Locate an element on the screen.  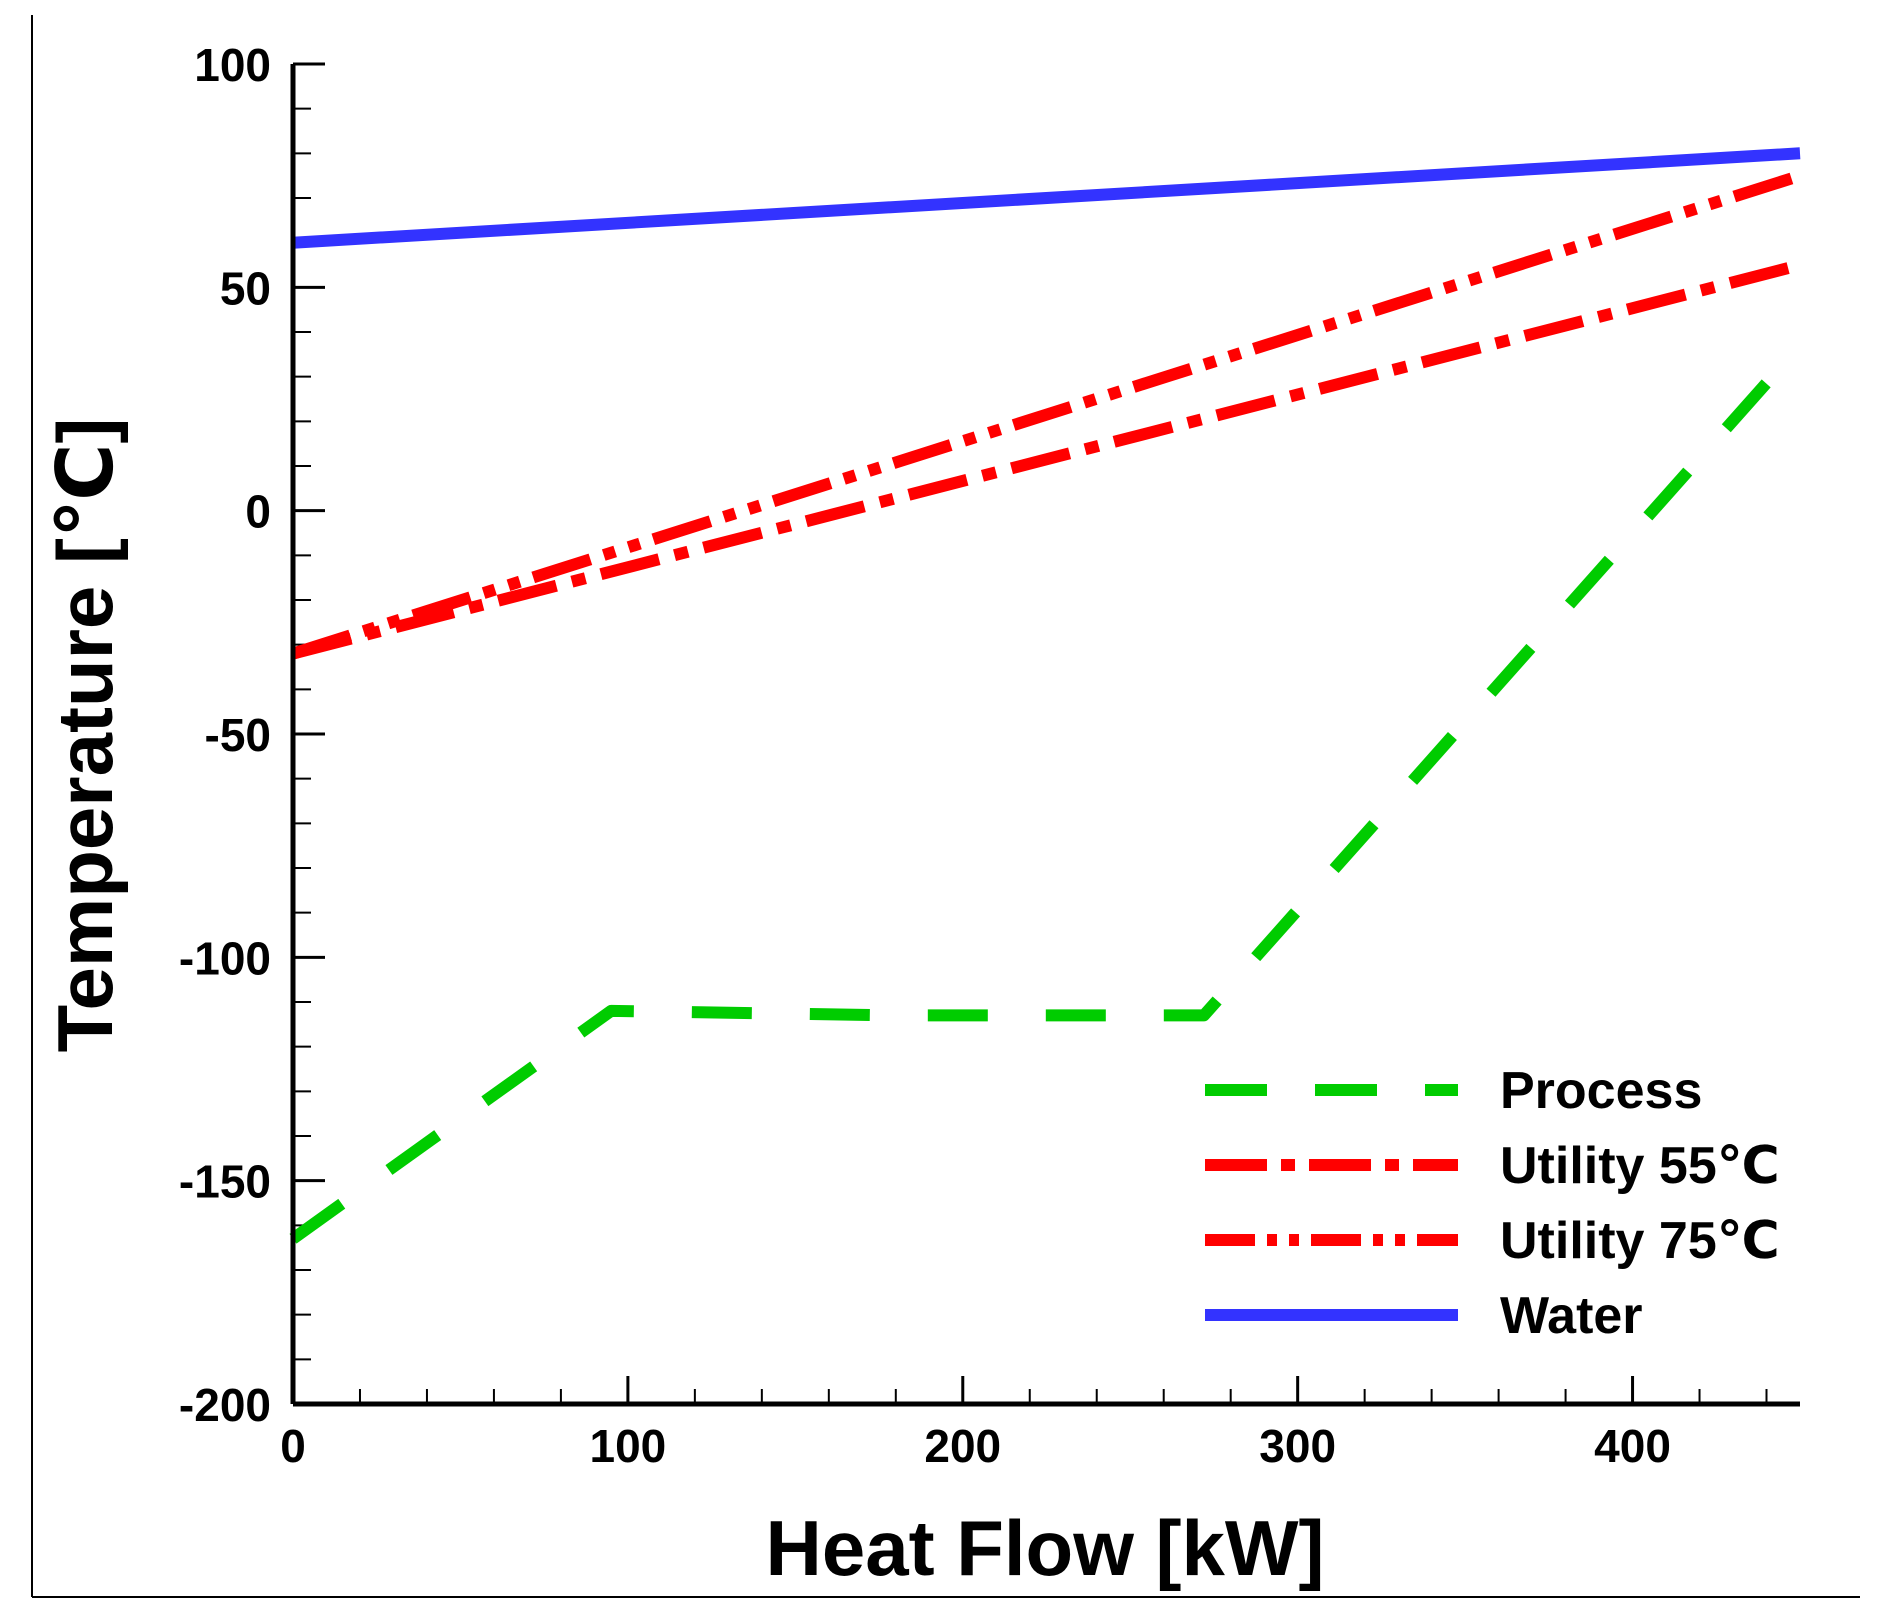
y-tick-label: -50 is located at coordinates (238, 735).